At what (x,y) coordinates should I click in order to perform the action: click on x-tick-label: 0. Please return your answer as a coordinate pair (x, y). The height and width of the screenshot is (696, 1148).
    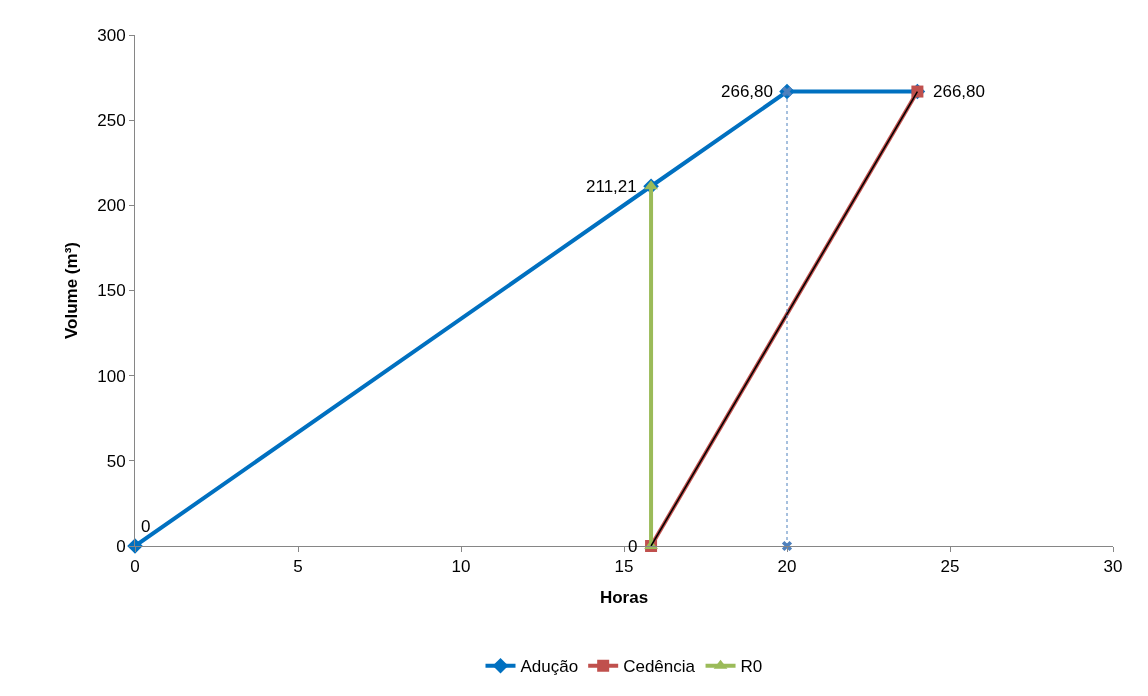
    Looking at the image, I should click on (135, 567).